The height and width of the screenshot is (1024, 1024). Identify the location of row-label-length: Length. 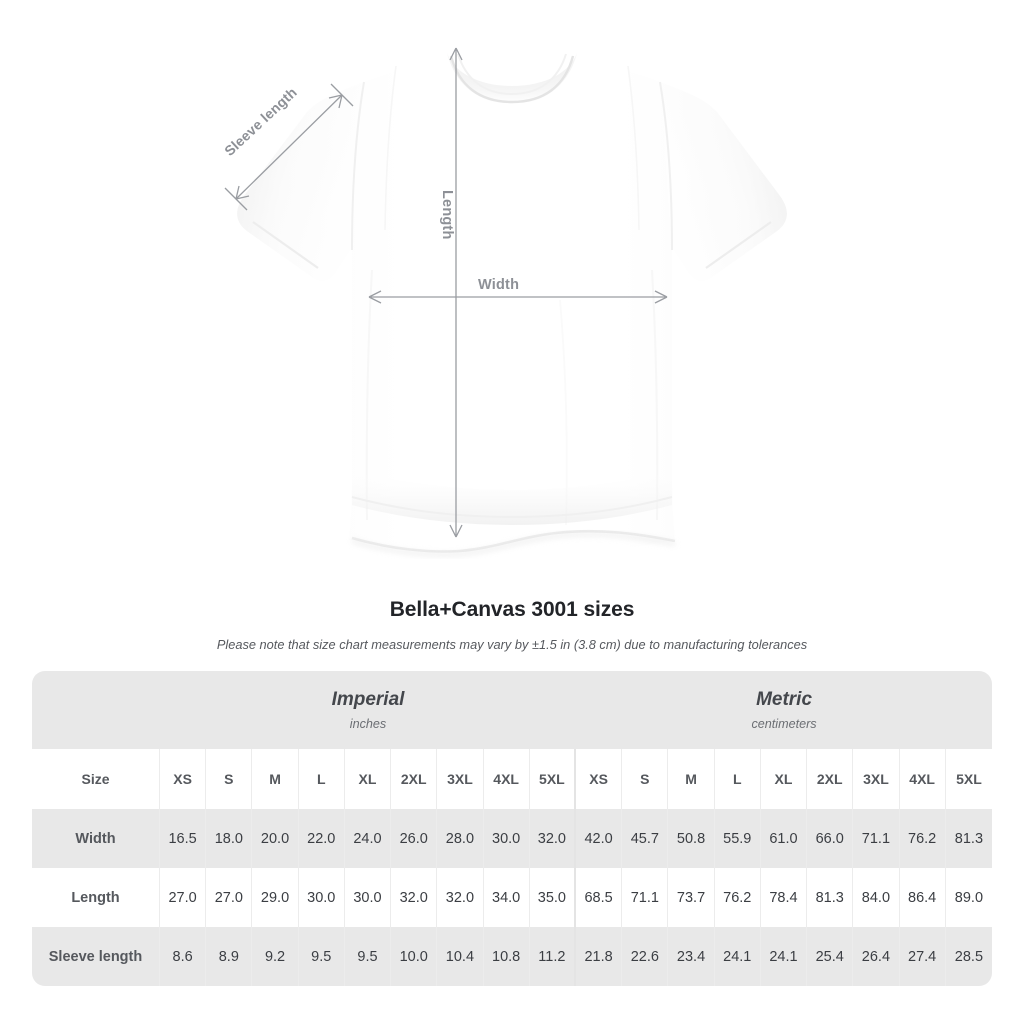
(96, 897).